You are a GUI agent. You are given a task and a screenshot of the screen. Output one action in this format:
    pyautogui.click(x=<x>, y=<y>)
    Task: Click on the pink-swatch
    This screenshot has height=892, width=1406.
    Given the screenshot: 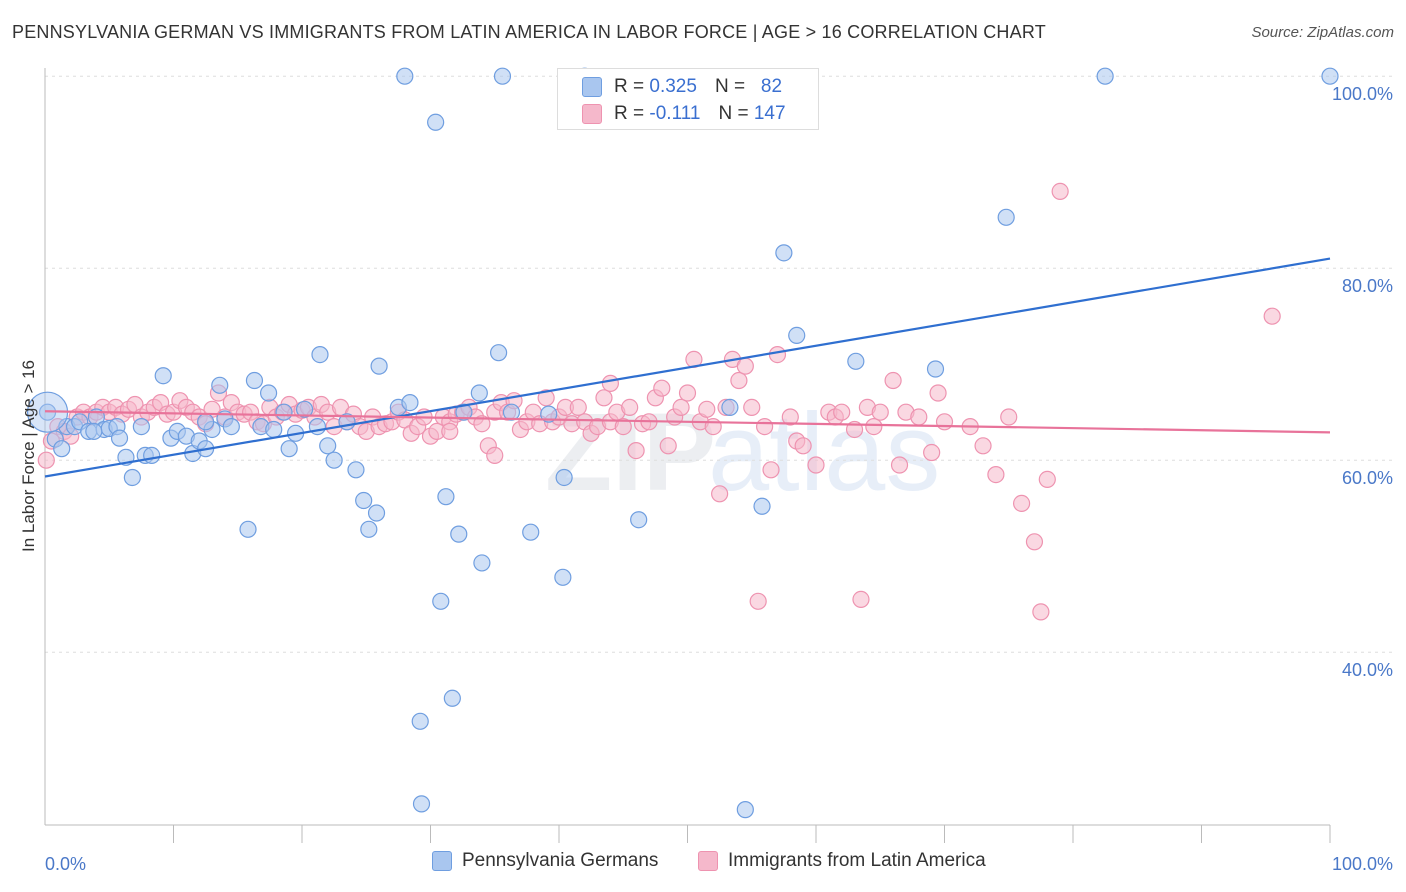 What is the action you would take?
    pyautogui.click(x=592, y=114)
    